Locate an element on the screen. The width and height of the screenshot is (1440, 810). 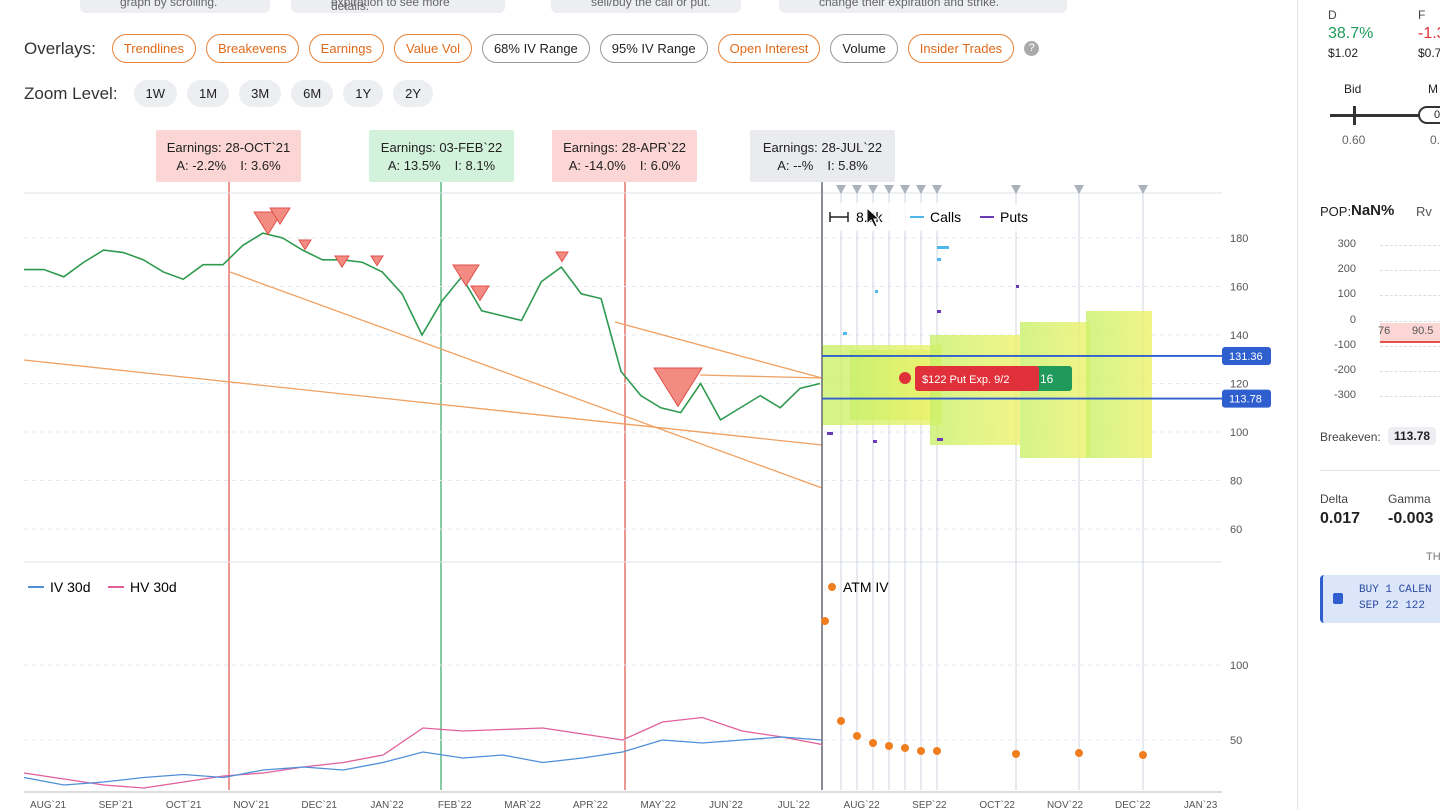
pl-tick-label: 100 is located at coordinates (1346, 294).